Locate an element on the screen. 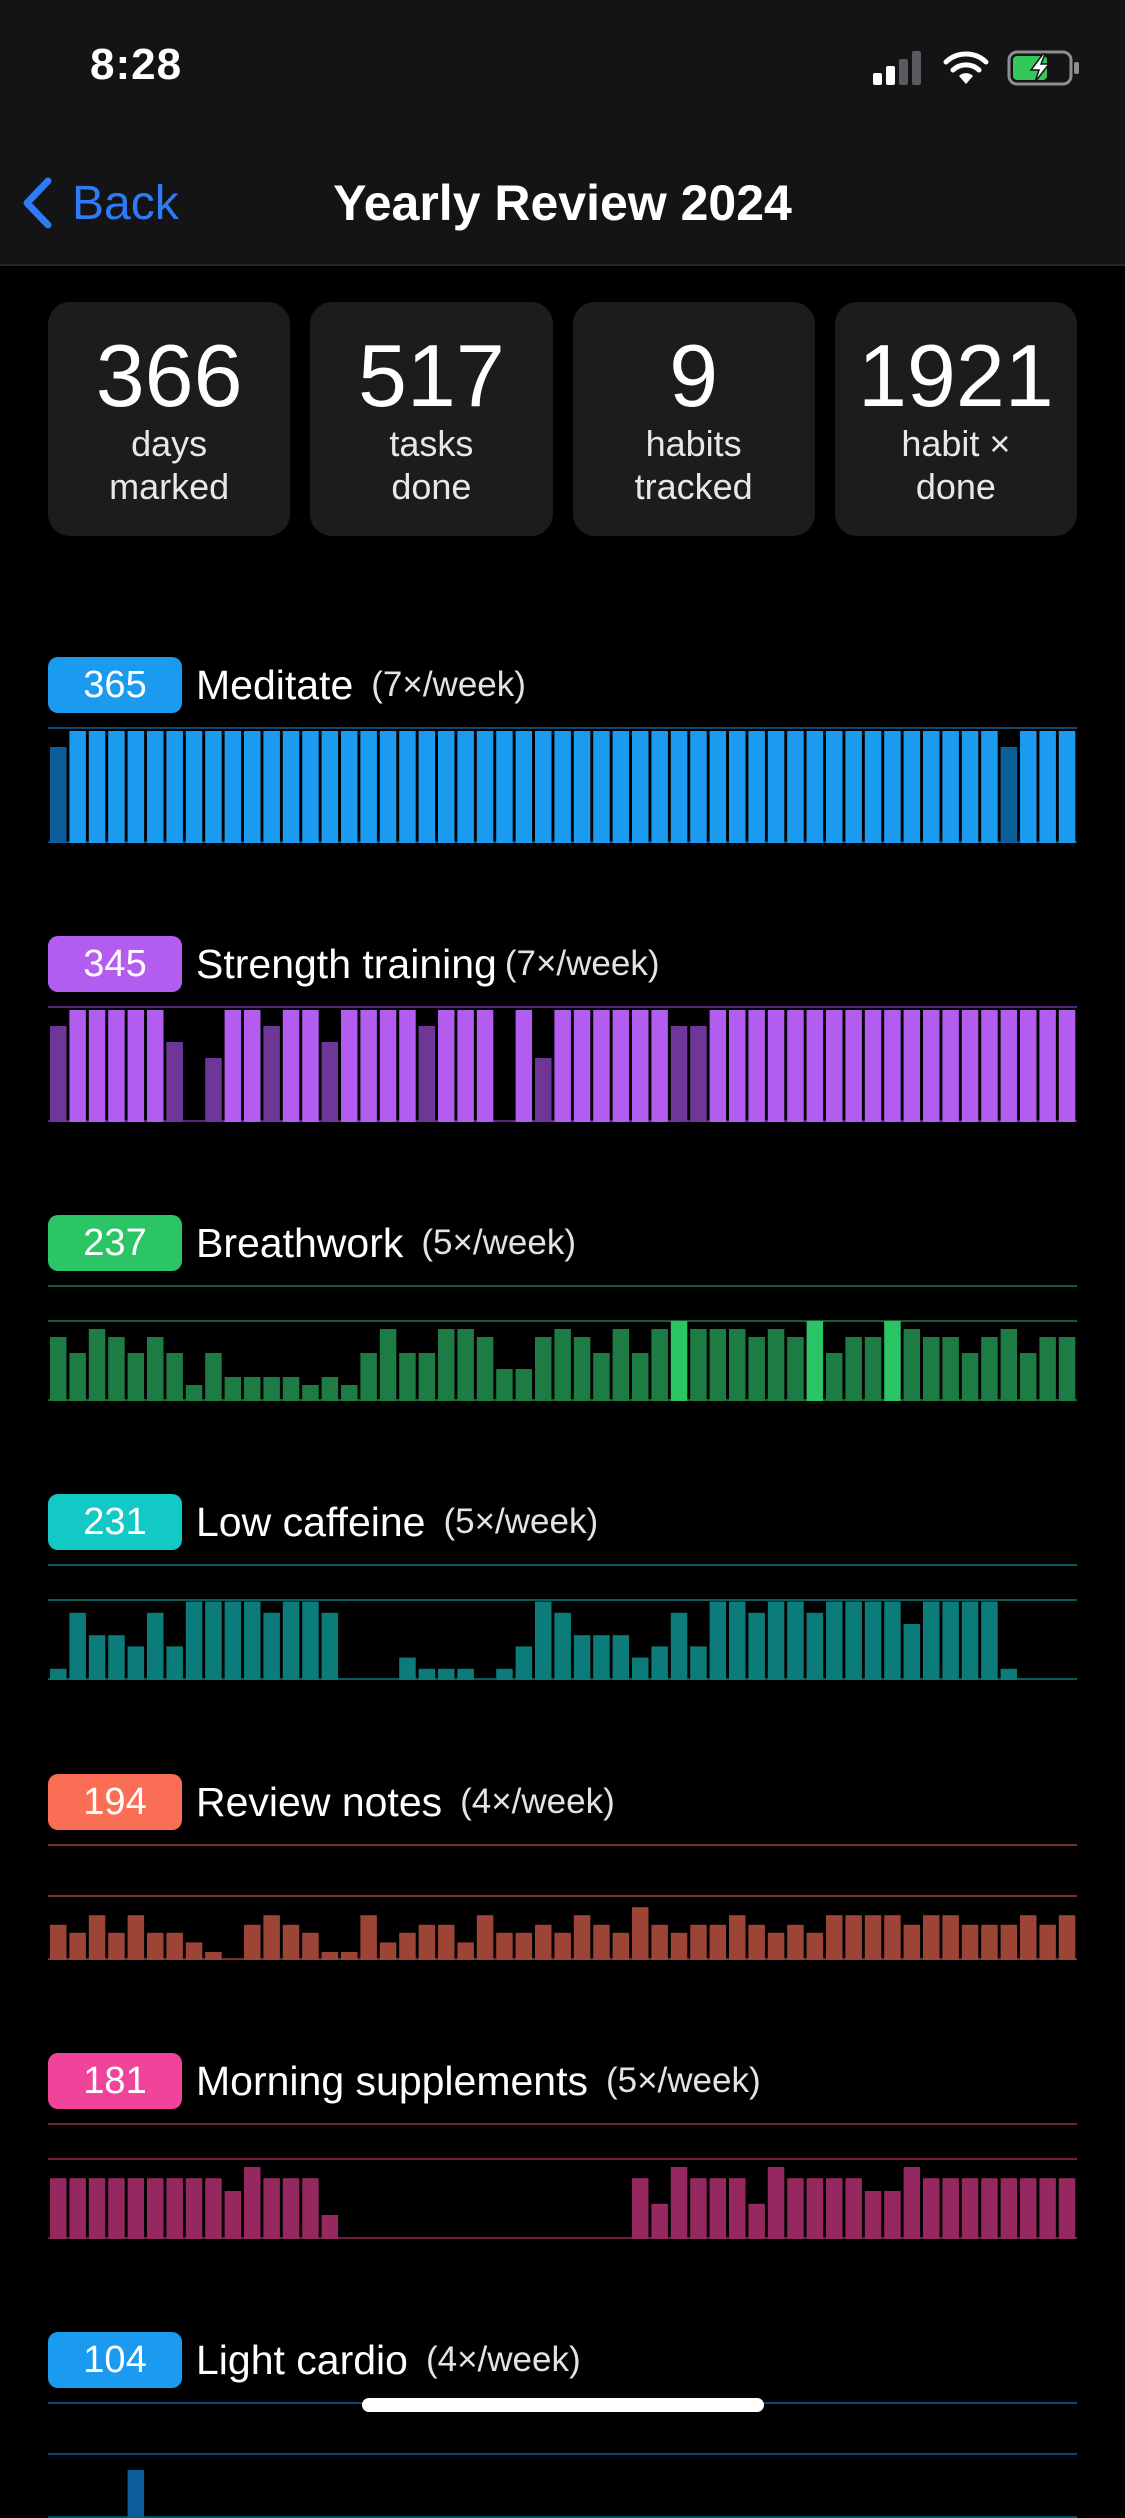 The height and width of the screenshot is (2518, 1125). status-time: 8:28 is located at coordinates (136, 64).